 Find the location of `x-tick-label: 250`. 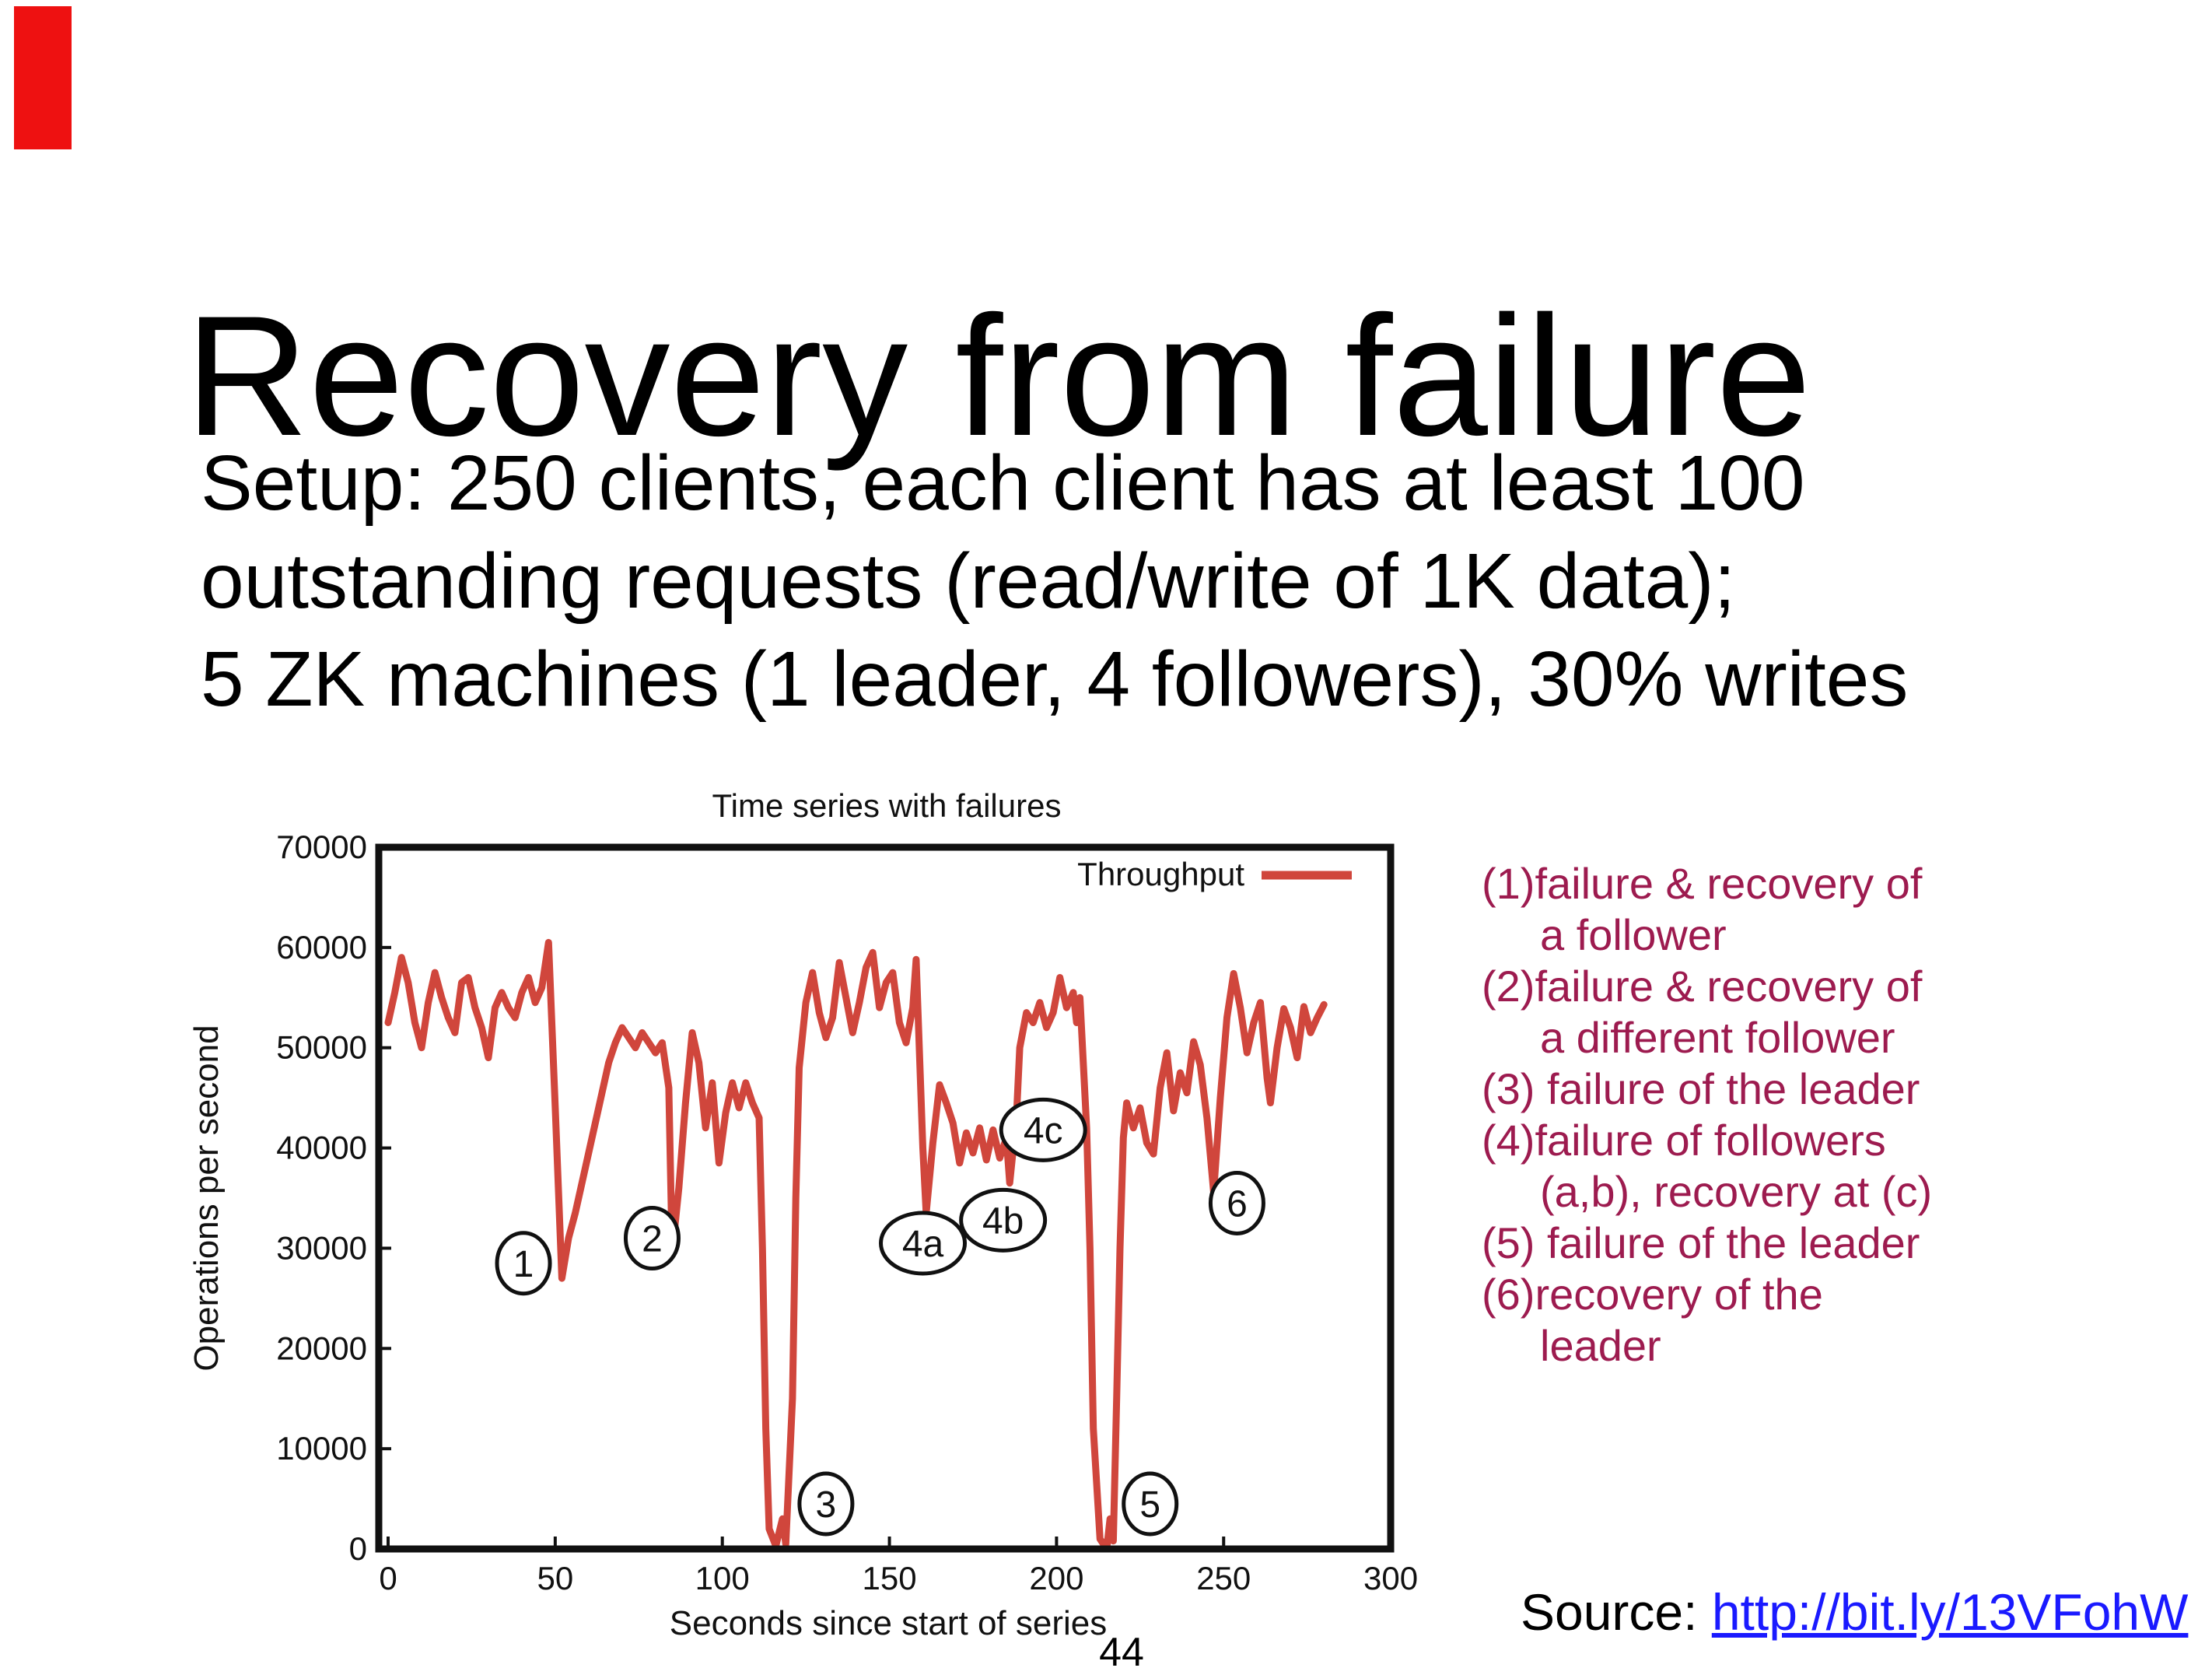

x-tick-label: 250 is located at coordinates (1223, 1578).